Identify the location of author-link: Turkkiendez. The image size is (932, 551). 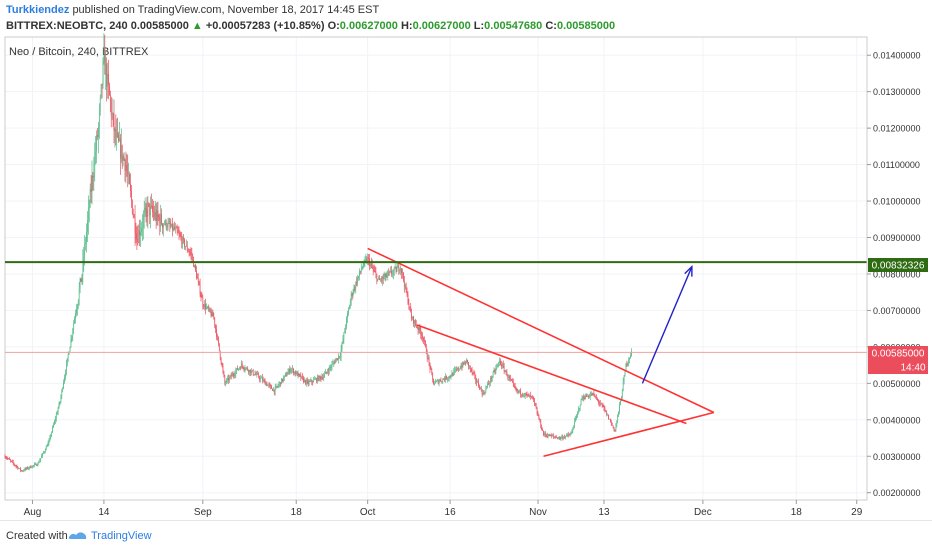
(38, 10).